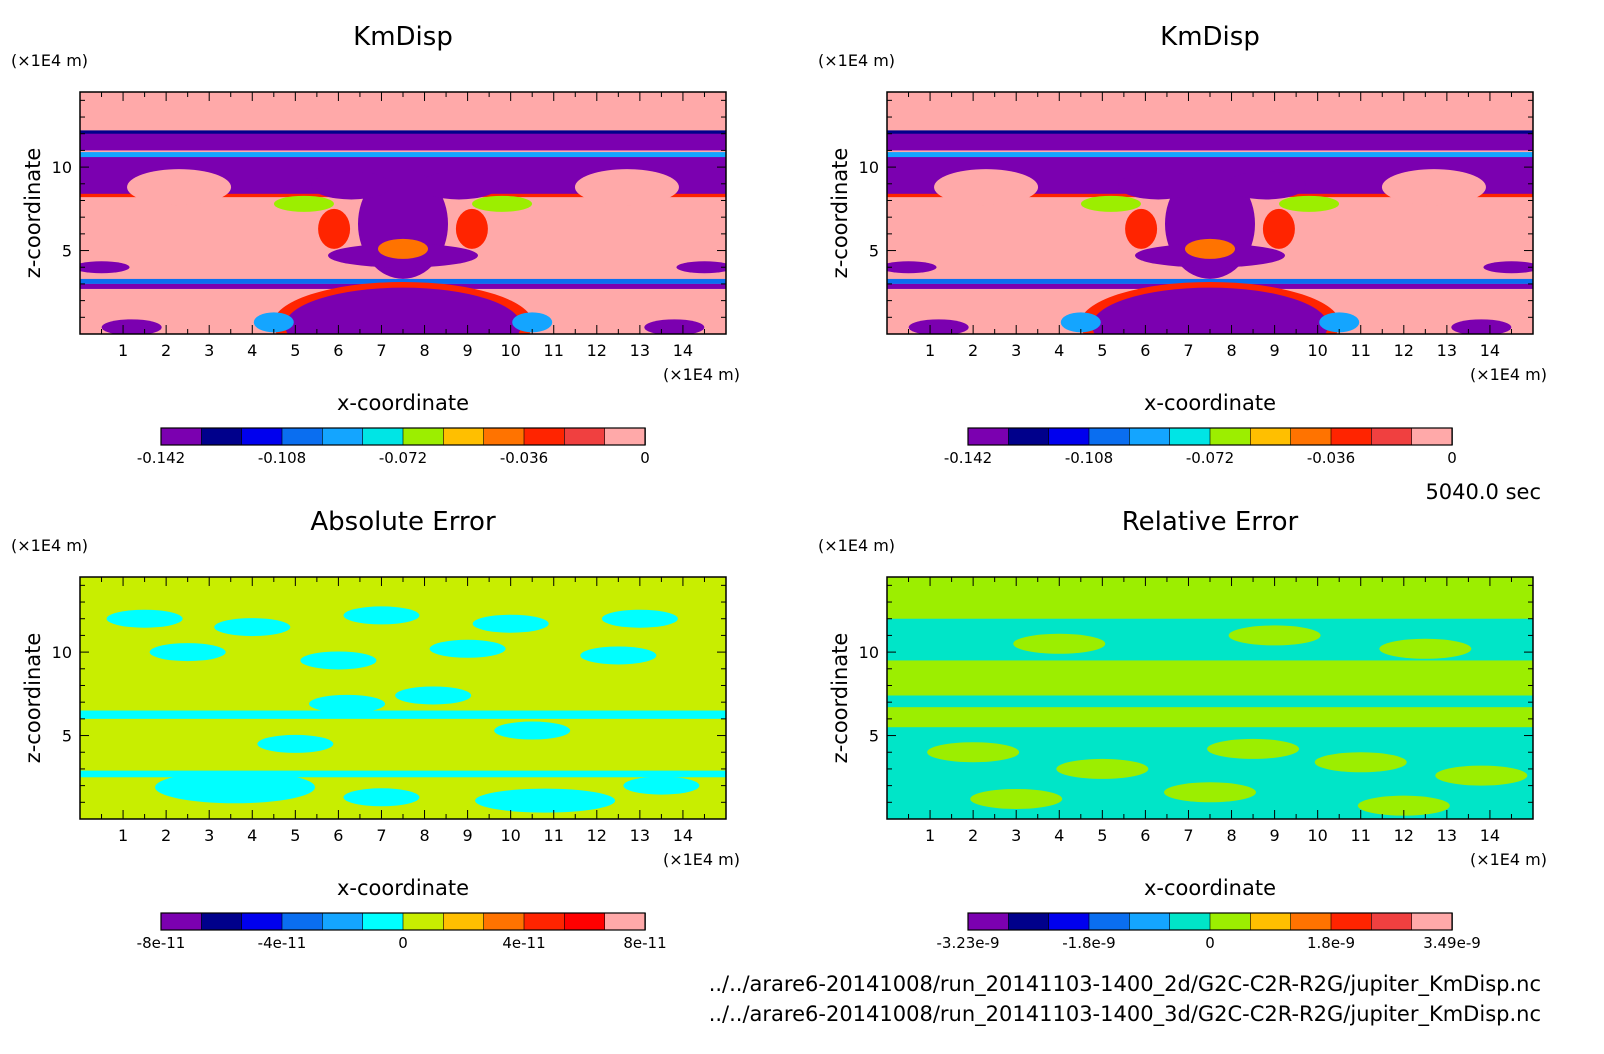 This screenshot has width=1604, height=1054. Describe the element at coordinates (524, 458) in the screenshot. I see `colorbar-tick-label: -0.036` at that location.